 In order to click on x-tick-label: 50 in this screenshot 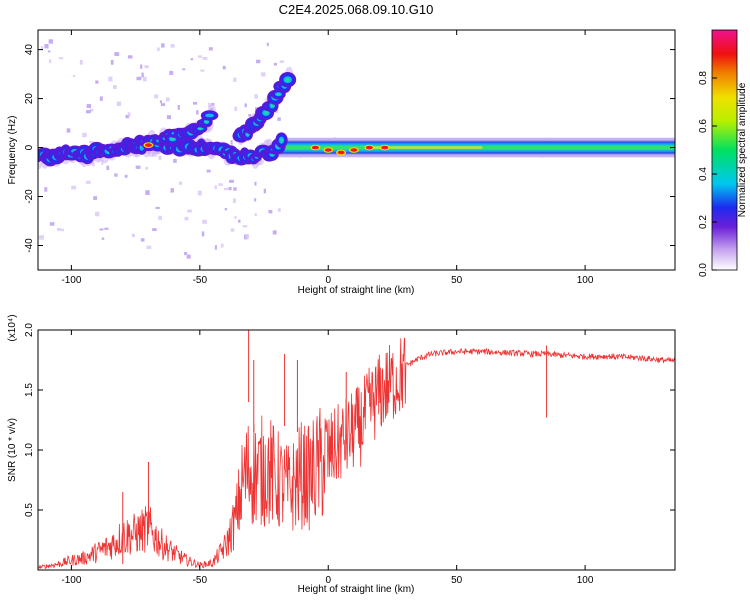, I will do `click(457, 580)`.